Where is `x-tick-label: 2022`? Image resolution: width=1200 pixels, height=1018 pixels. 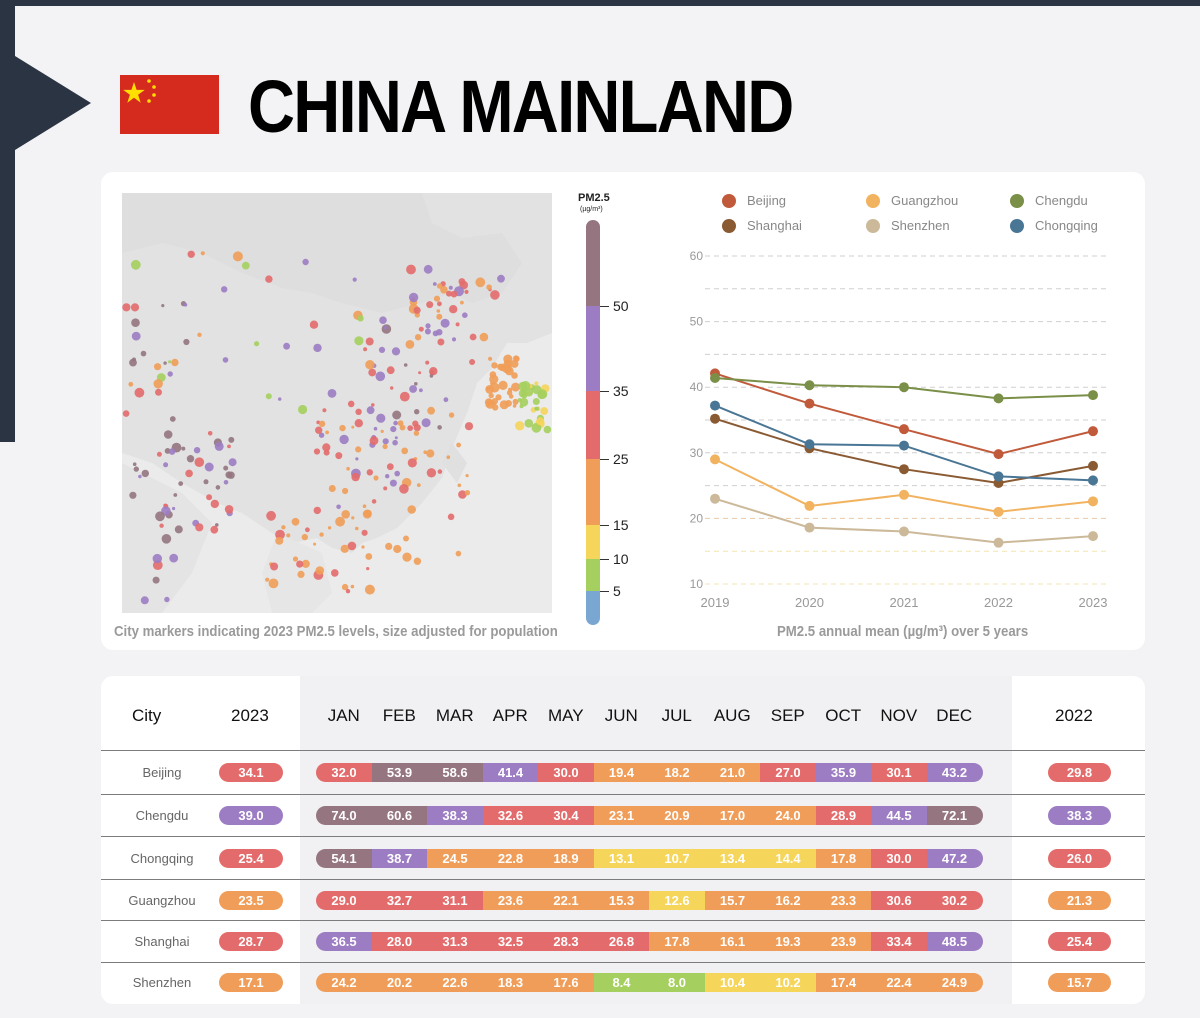
x-tick-label: 2022 is located at coordinates (998, 602).